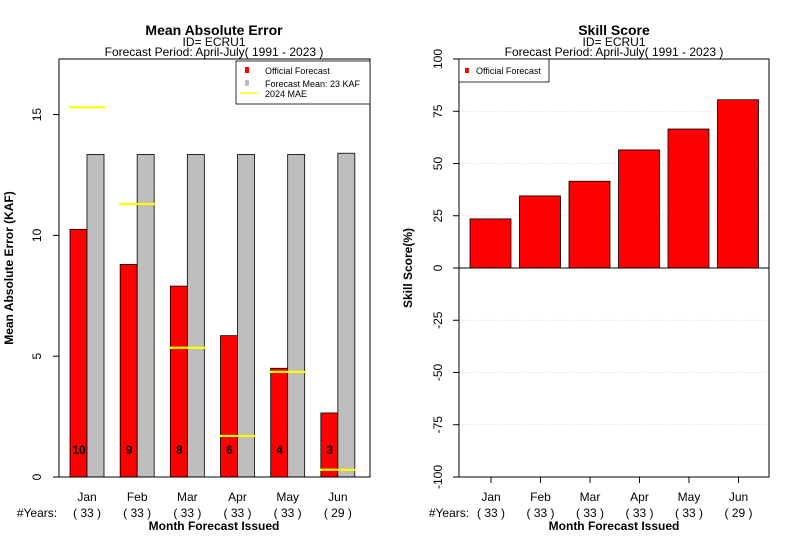 The image size is (800, 550). What do you see at coordinates (214, 30) in the screenshot?
I see `mae-title: Mean Absolute Error` at bounding box center [214, 30].